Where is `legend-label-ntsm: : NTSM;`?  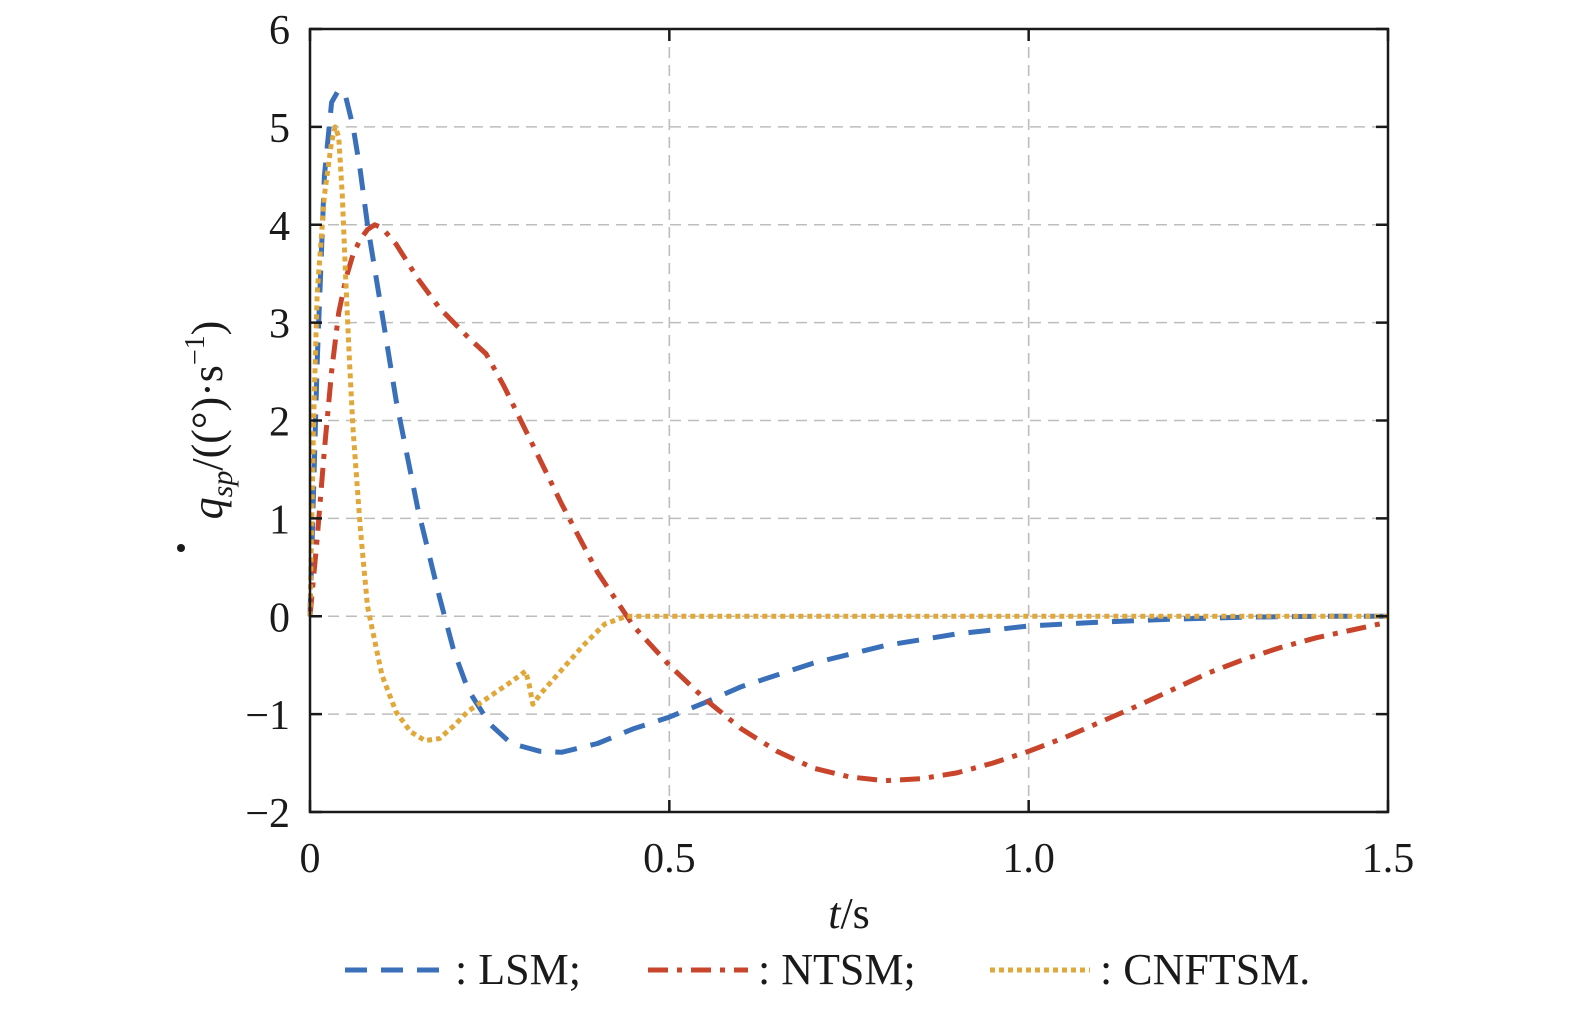
legend-label-ntsm: : NTSM; is located at coordinates (837, 969).